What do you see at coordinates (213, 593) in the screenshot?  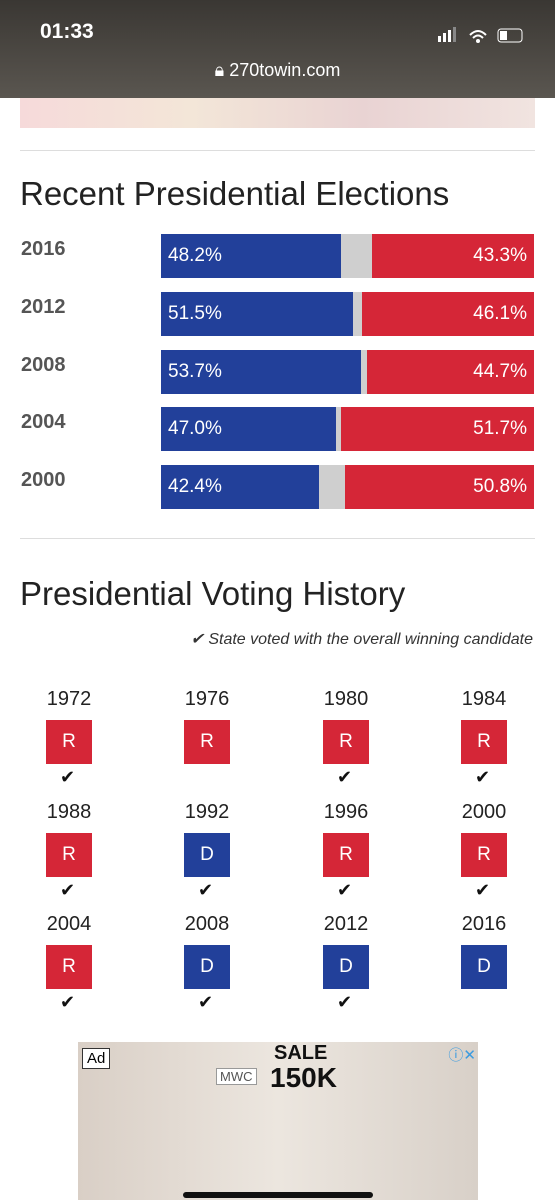 I see `section-title: Presidential Voting History` at bounding box center [213, 593].